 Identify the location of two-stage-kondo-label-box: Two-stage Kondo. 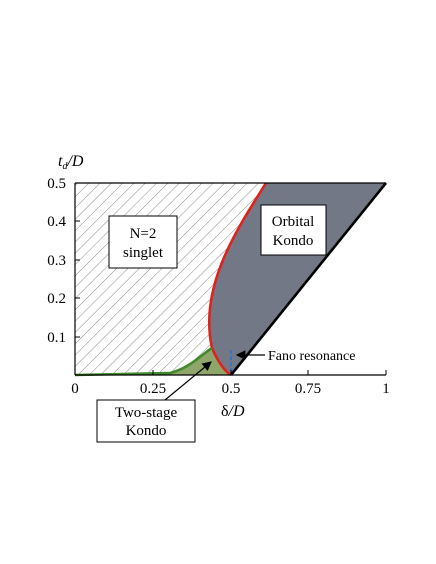
(154, 402).